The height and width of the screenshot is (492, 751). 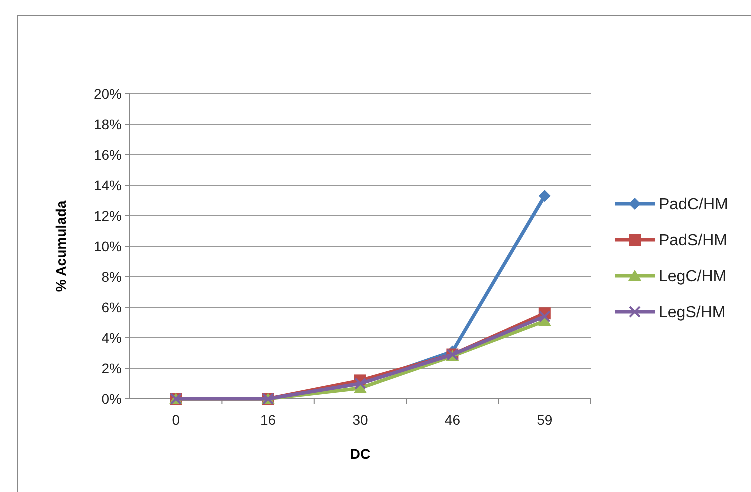 What do you see at coordinates (108, 246) in the screenshot?
I see `y-tick-label: 10%` at bounding box center [108, 246].